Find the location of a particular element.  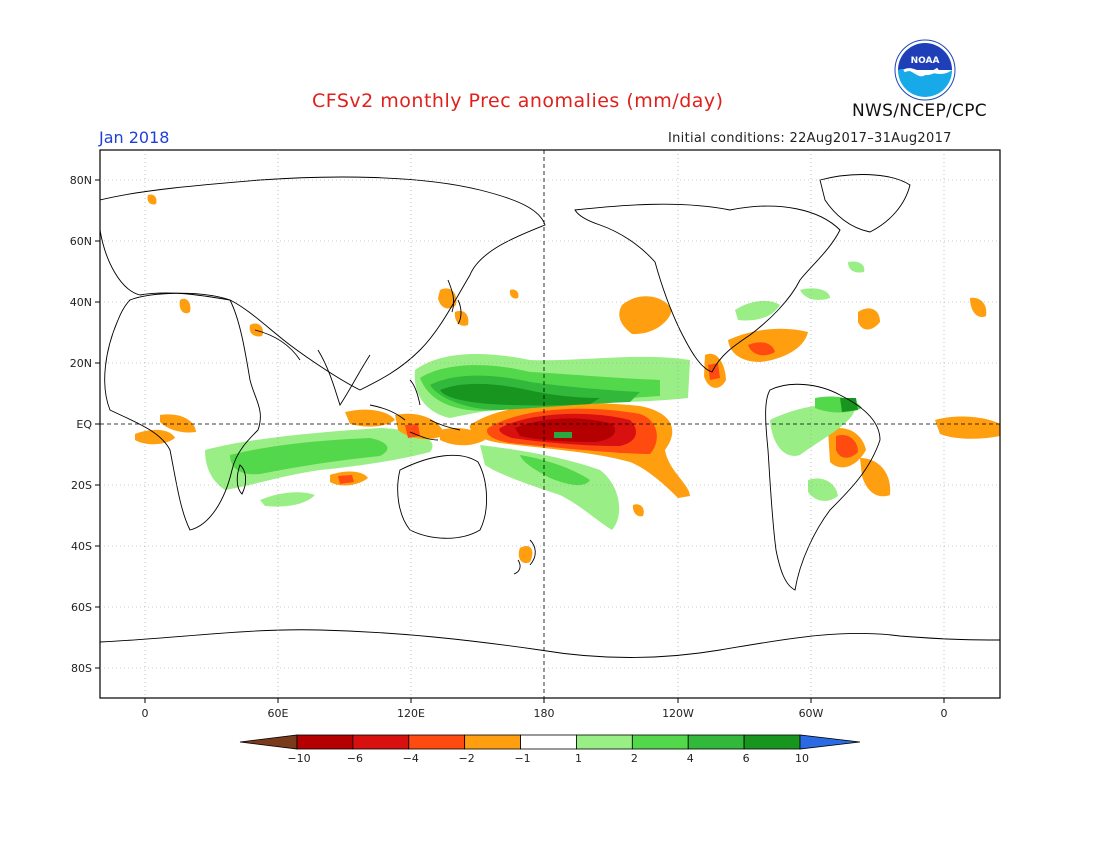

lon-label: 60E is located at coordinates (278, 713).